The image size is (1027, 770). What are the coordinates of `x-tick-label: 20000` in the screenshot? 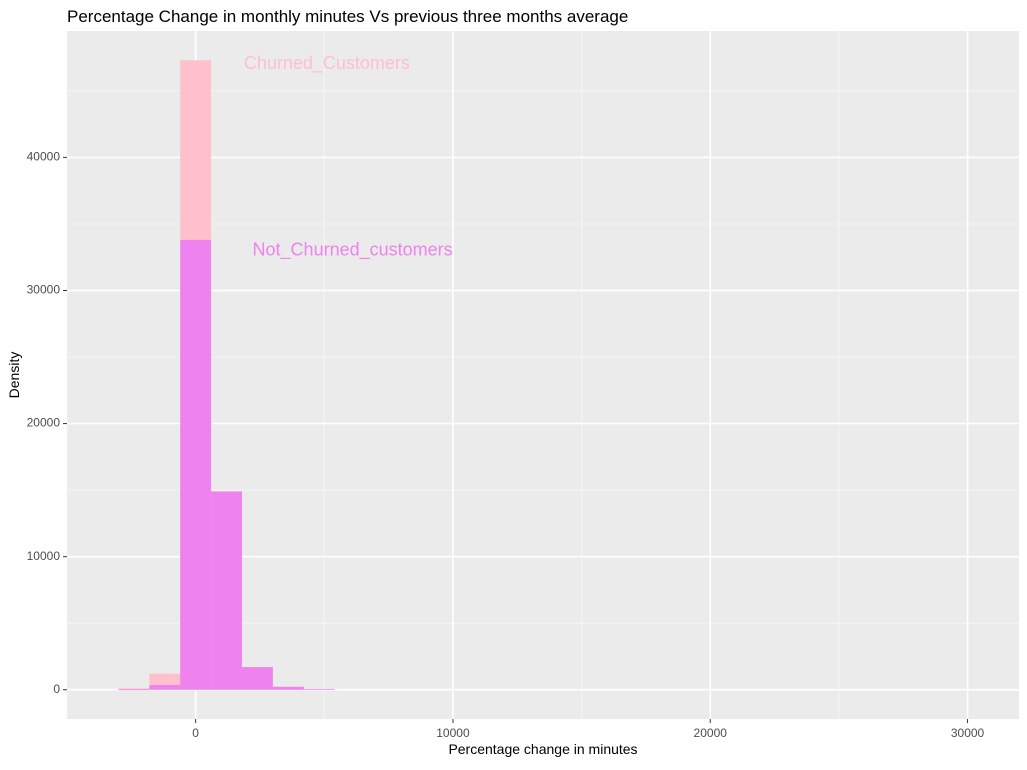 It's located at (711, 733).